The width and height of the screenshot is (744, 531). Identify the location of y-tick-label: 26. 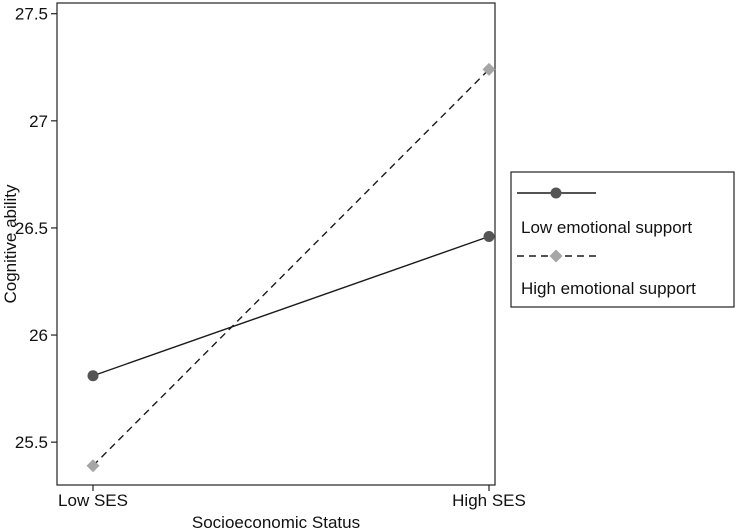
(38, 335).